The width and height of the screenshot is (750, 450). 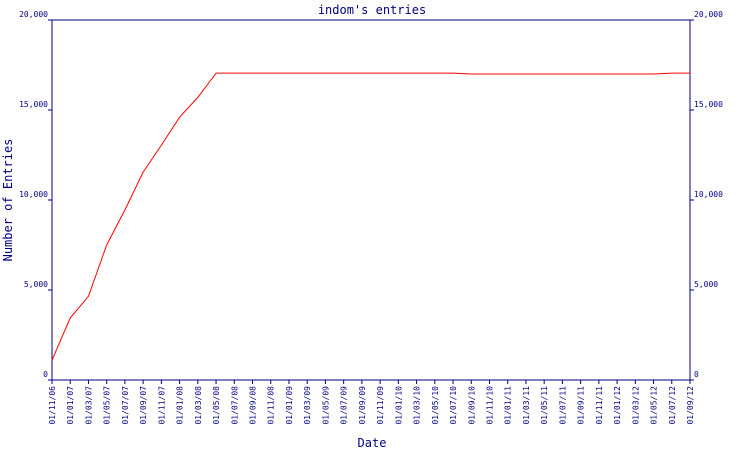 What do you see at coordinates (562, 405) in the screenshot?
I see `x-tick-label: 01/07/11` at bounding box center [562, 405].